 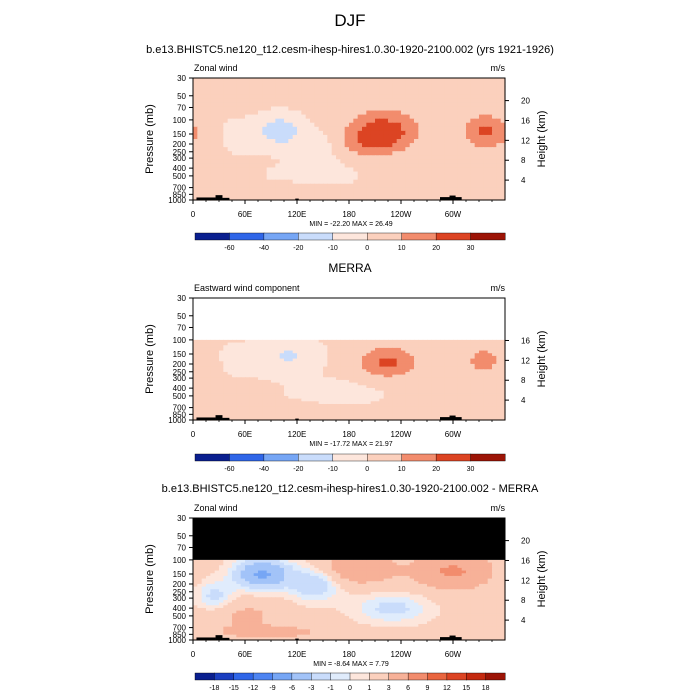 What do you see at coordinates (350, 463) in the screenshot?
I see `colorbar: -60 -40 -20 -10 0 10 20 30` at bounding box center [350, 463].